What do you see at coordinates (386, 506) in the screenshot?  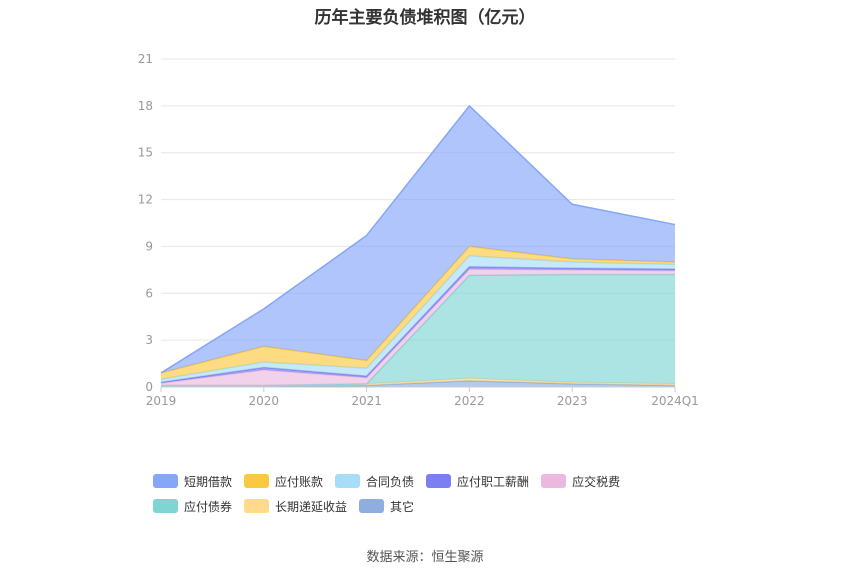 I see `legend-item: 其它` at bounding box center [386, 506].